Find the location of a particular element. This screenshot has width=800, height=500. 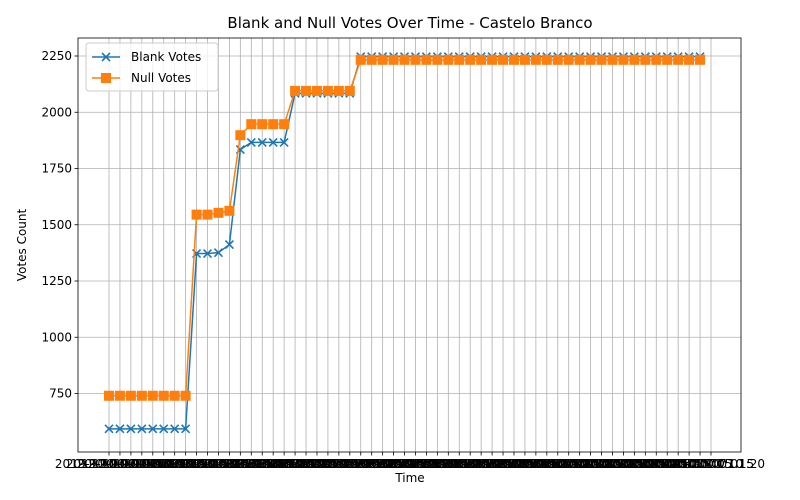

x-tick-label: 2019-10-07 00:10 is located at coordinates (558, 464).